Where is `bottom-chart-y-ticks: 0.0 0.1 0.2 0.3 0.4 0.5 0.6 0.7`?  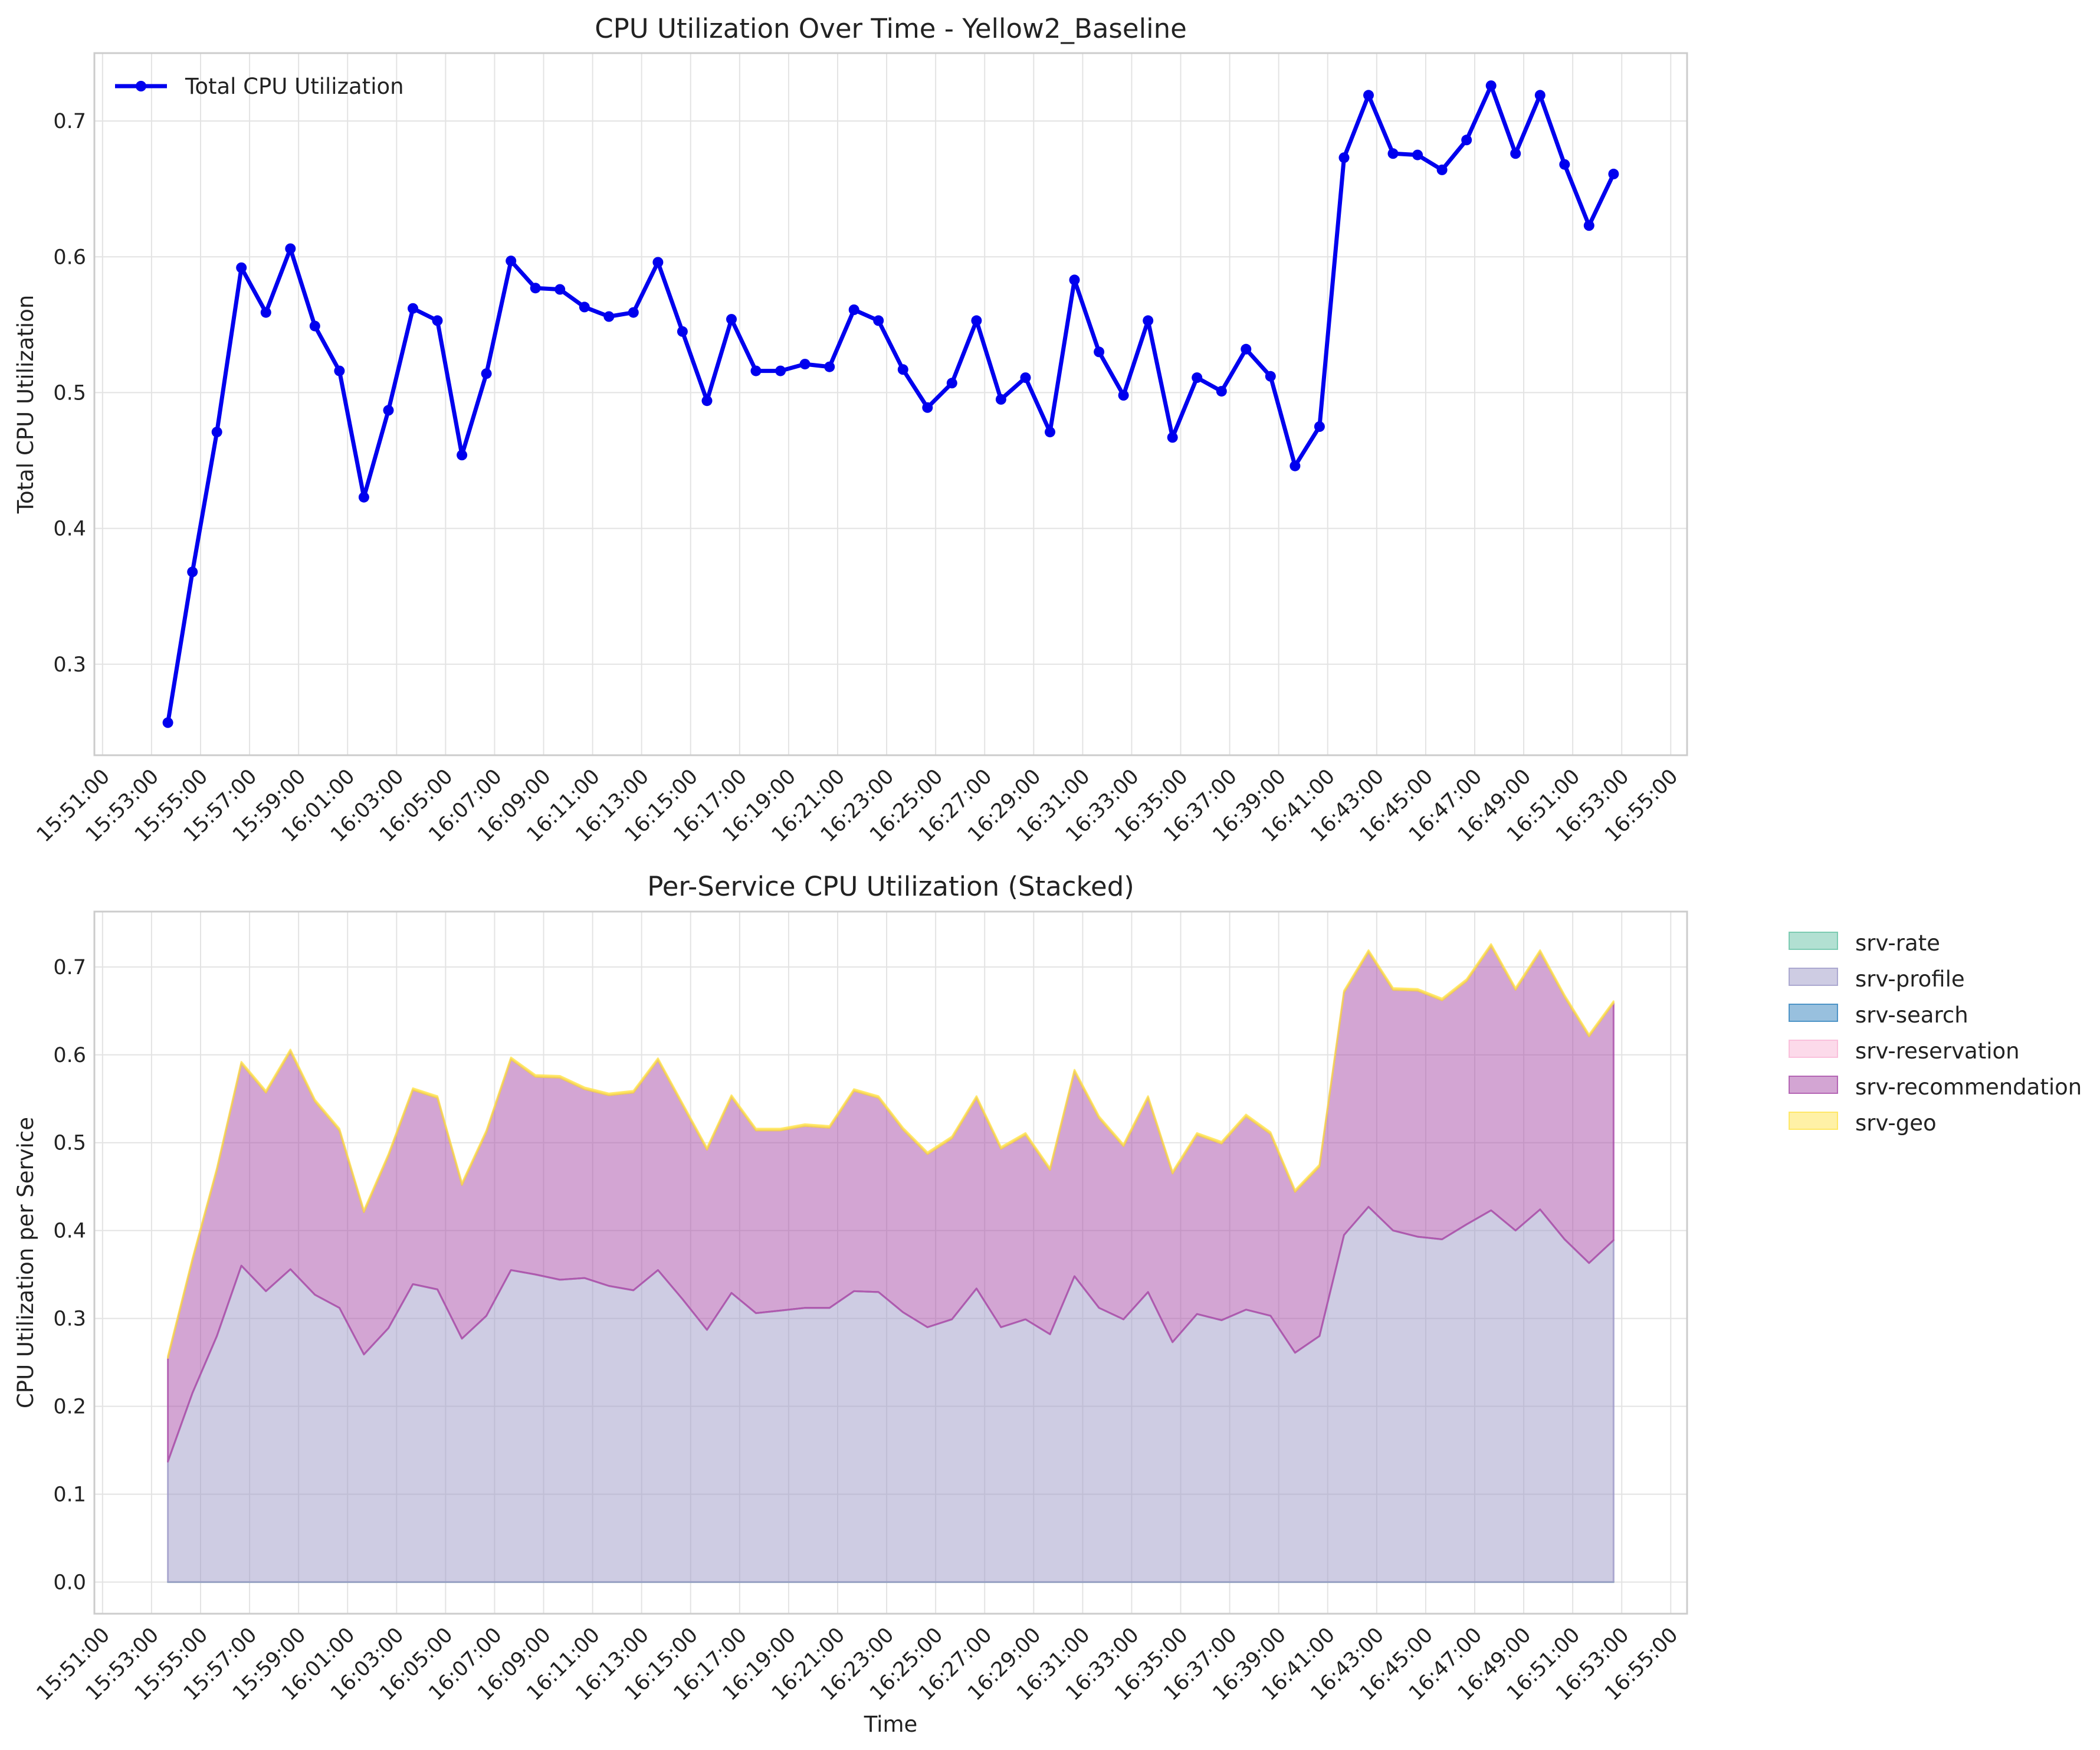 bottom-chart-y-ticks: 0.0 0.1 0.2 0.3 0.4 0.5 0.6 0.7 is located at coordinates (69, 1276).